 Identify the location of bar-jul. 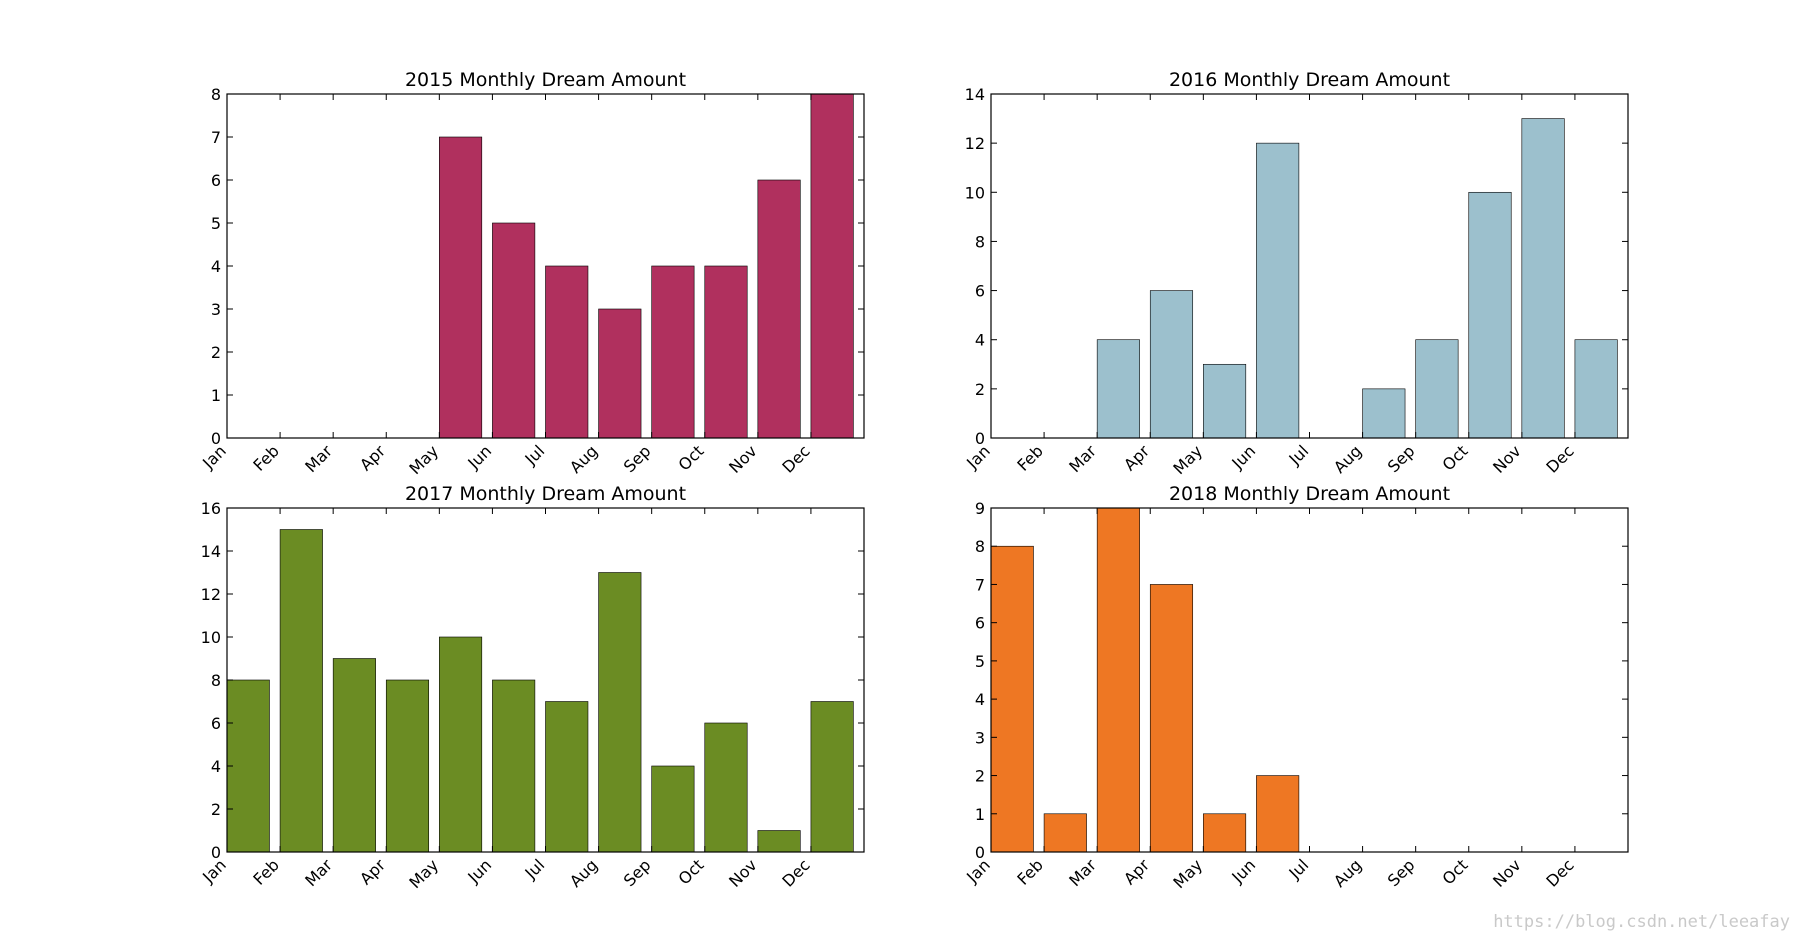
(567, 777).